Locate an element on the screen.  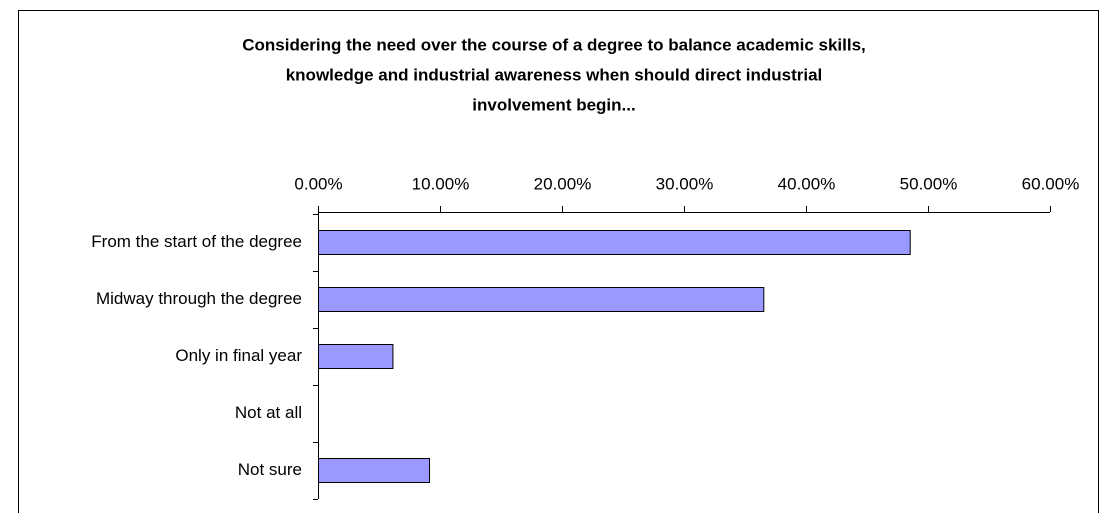
x-tick-label: 0.00% is located at coordinates (318, 183).